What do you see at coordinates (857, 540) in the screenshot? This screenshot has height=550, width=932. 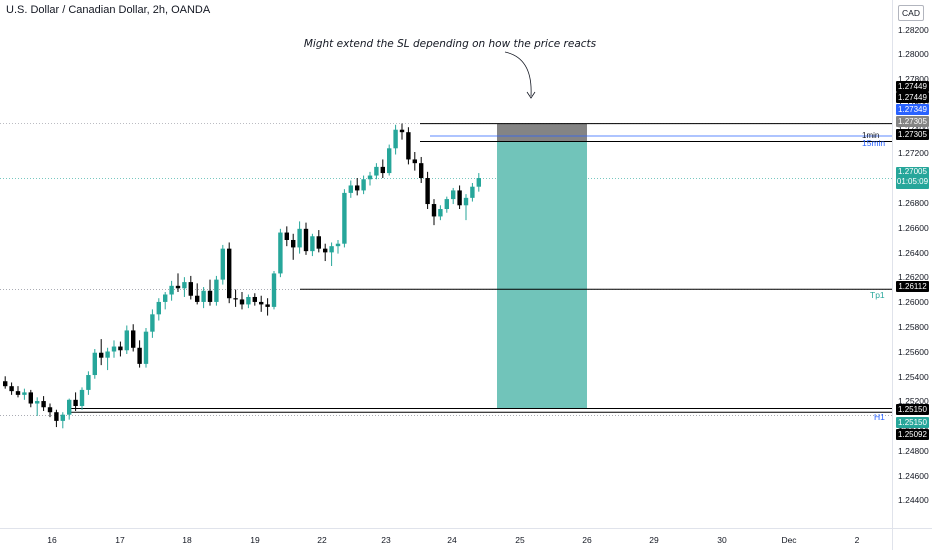 I see `x-tick-label: 2` at bounding box center [857, 540].